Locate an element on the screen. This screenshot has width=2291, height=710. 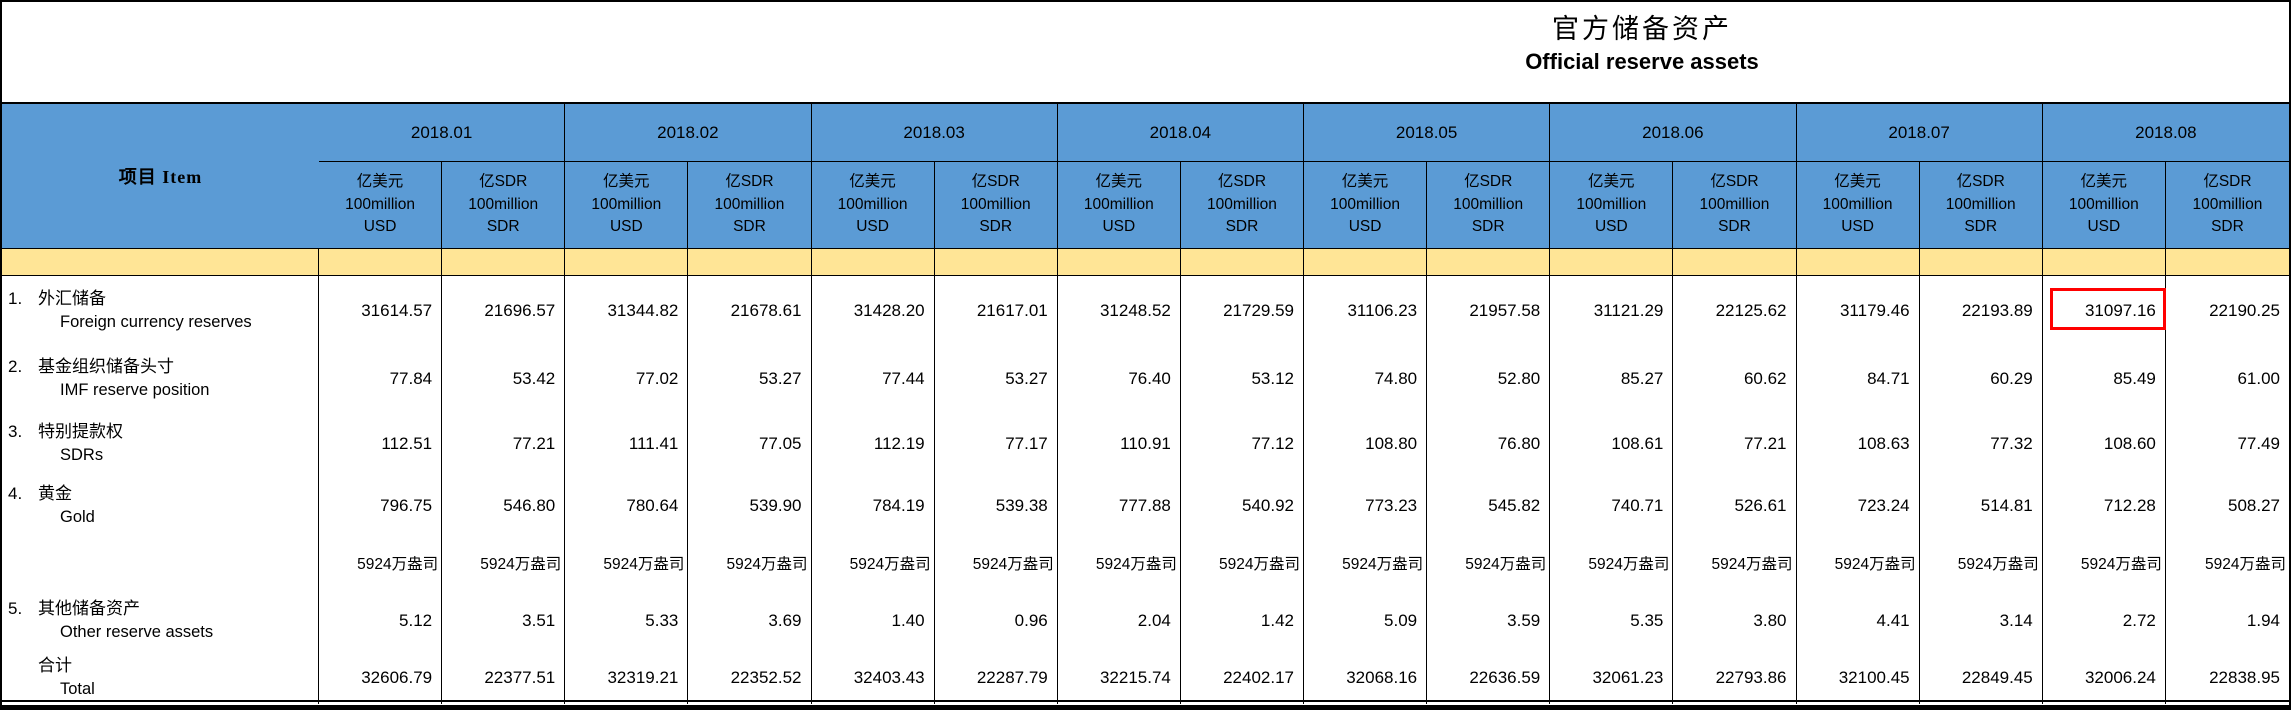
value-cell: 21617.01 is located at coordinates (996, 311).